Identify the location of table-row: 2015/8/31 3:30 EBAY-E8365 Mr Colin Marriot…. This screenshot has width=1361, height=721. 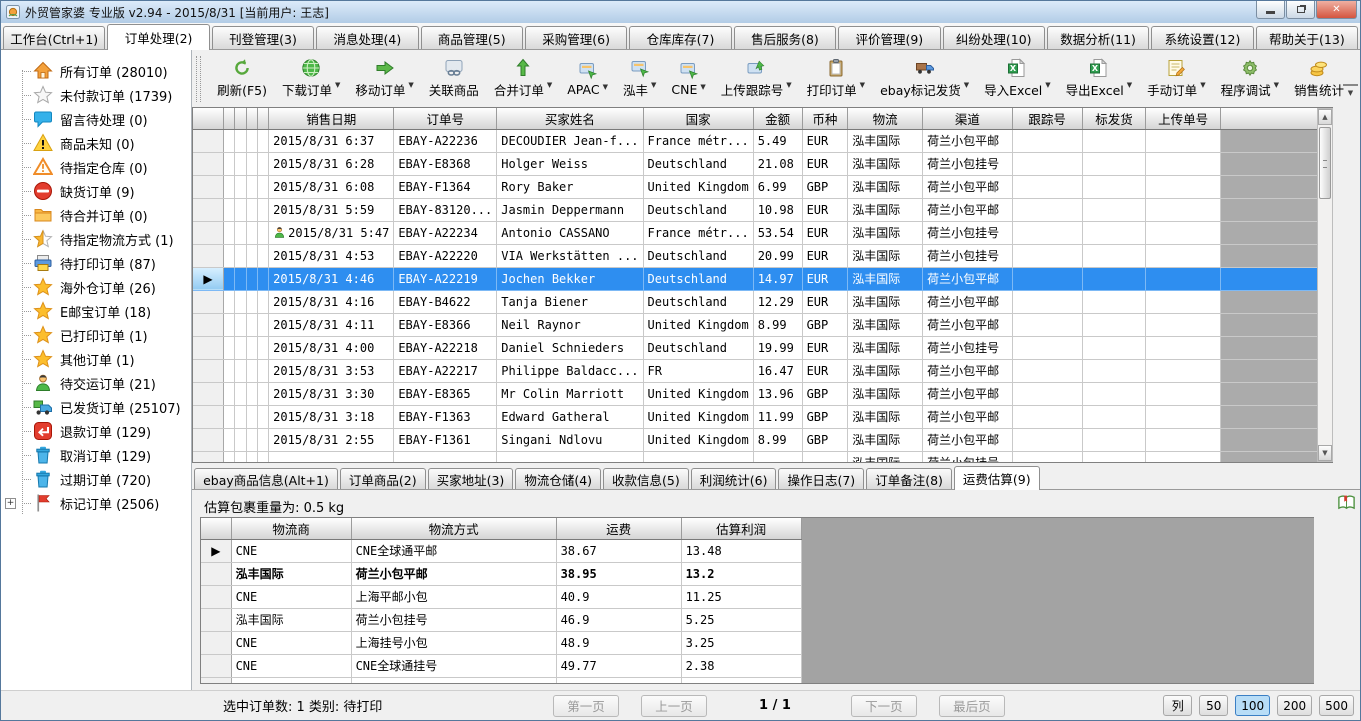
(755, 394).